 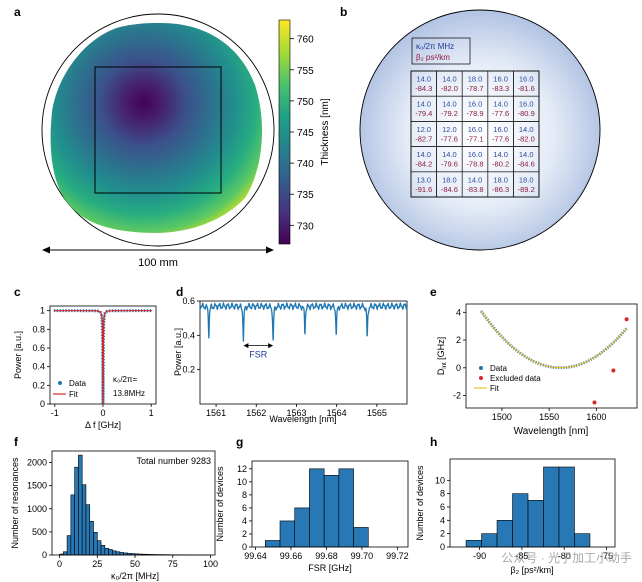 I want to click on panel-g-xtick-label: 99.64, so click(x=255, y=556).